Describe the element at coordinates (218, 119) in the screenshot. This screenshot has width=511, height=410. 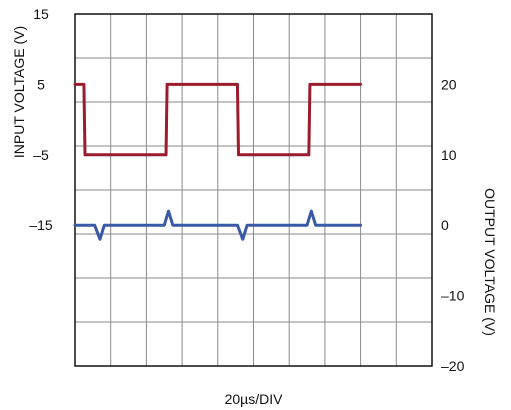
I see `input-voltage-series-line` at that location.